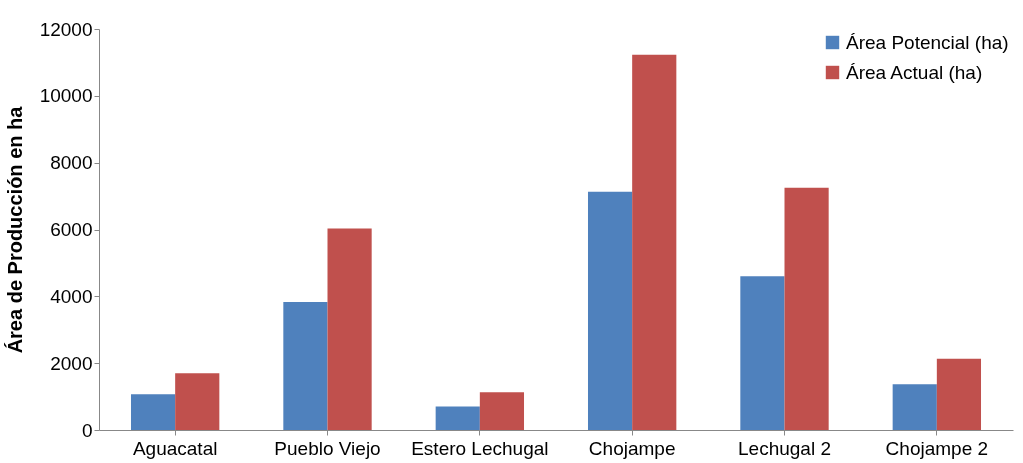  Describe the element at coordinates (71, 163) in the screenshot. I see `y-tick-label: 8000` at that location.